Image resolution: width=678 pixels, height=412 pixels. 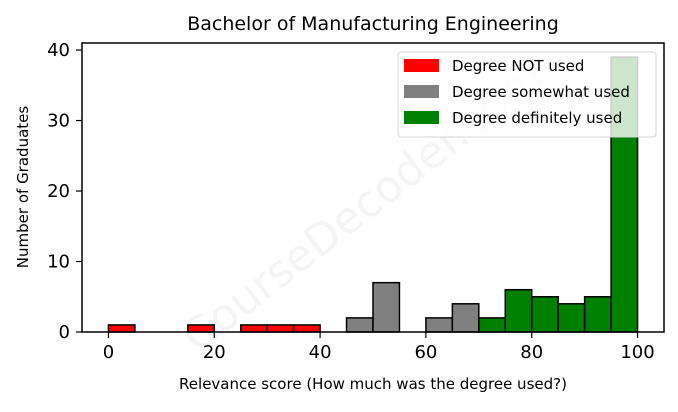 I want to click on y-tick-label: 30, so click(x=58, y=121).